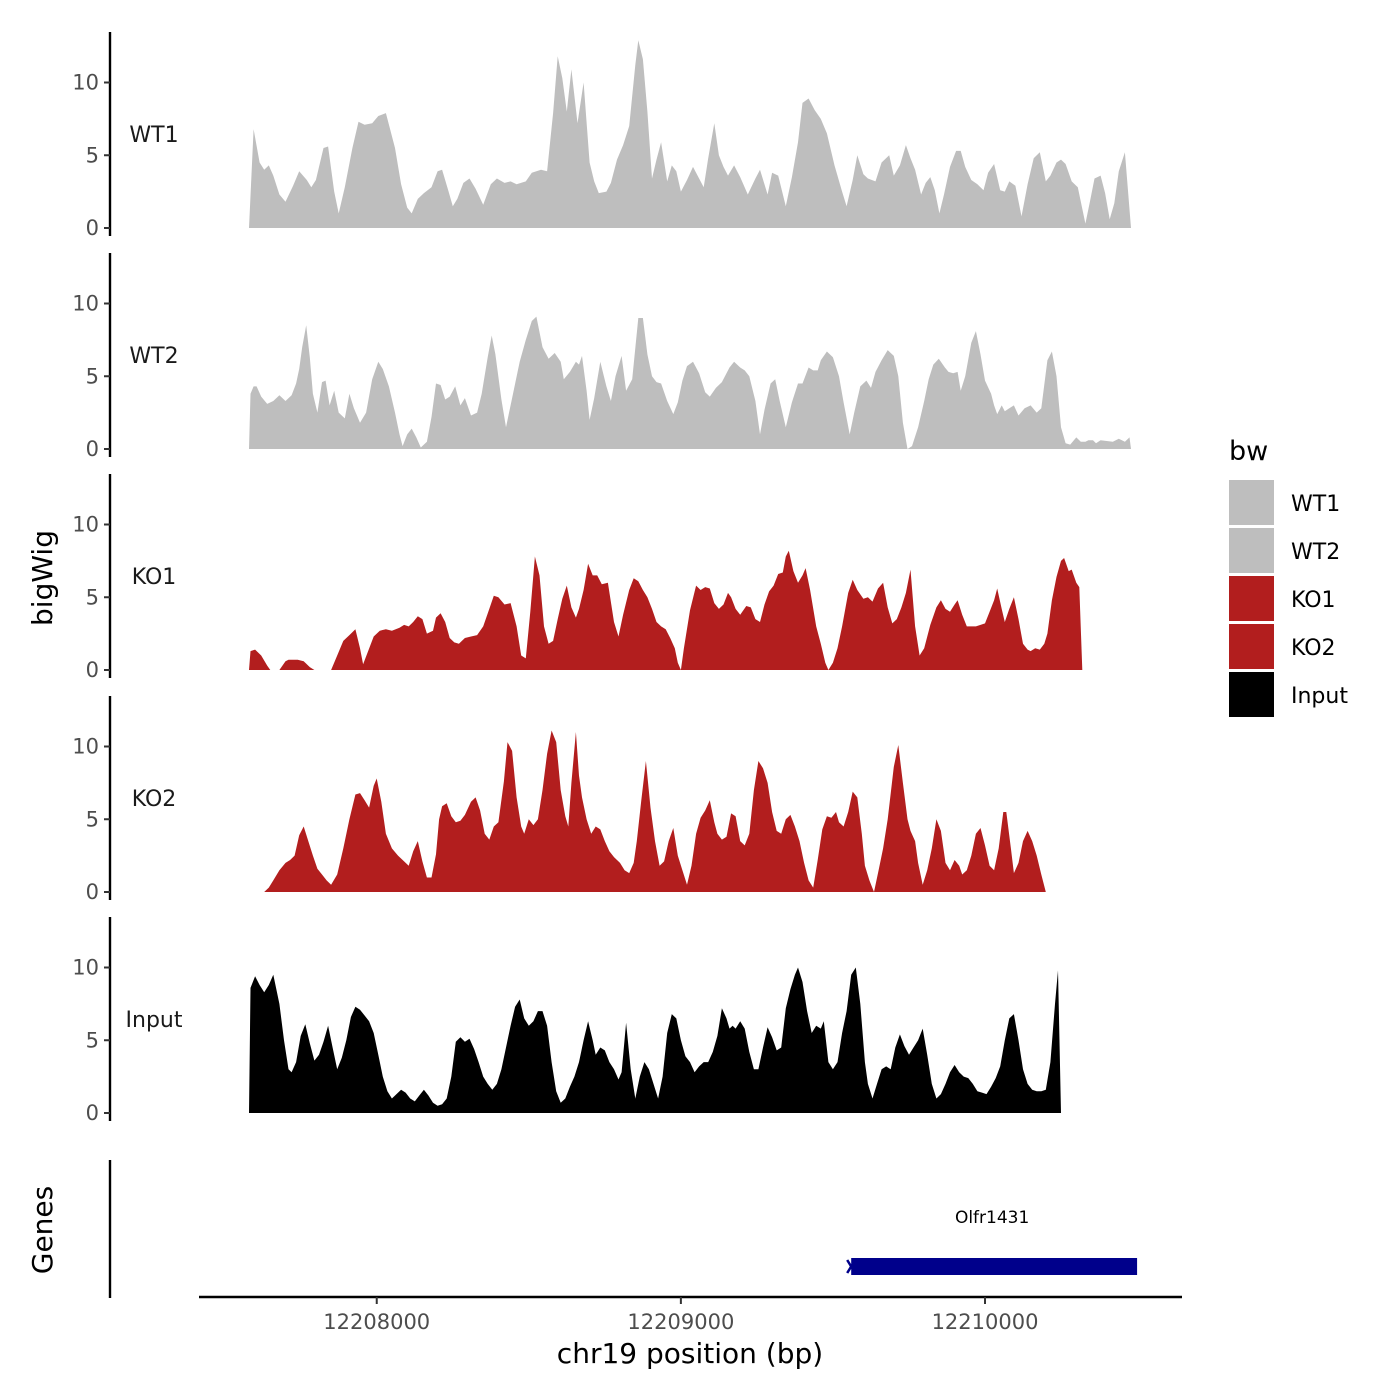  What do you see at coordinates (153, 135) in the screenshot?
I see `track-label: WT1` at bounding box center [153, 135].